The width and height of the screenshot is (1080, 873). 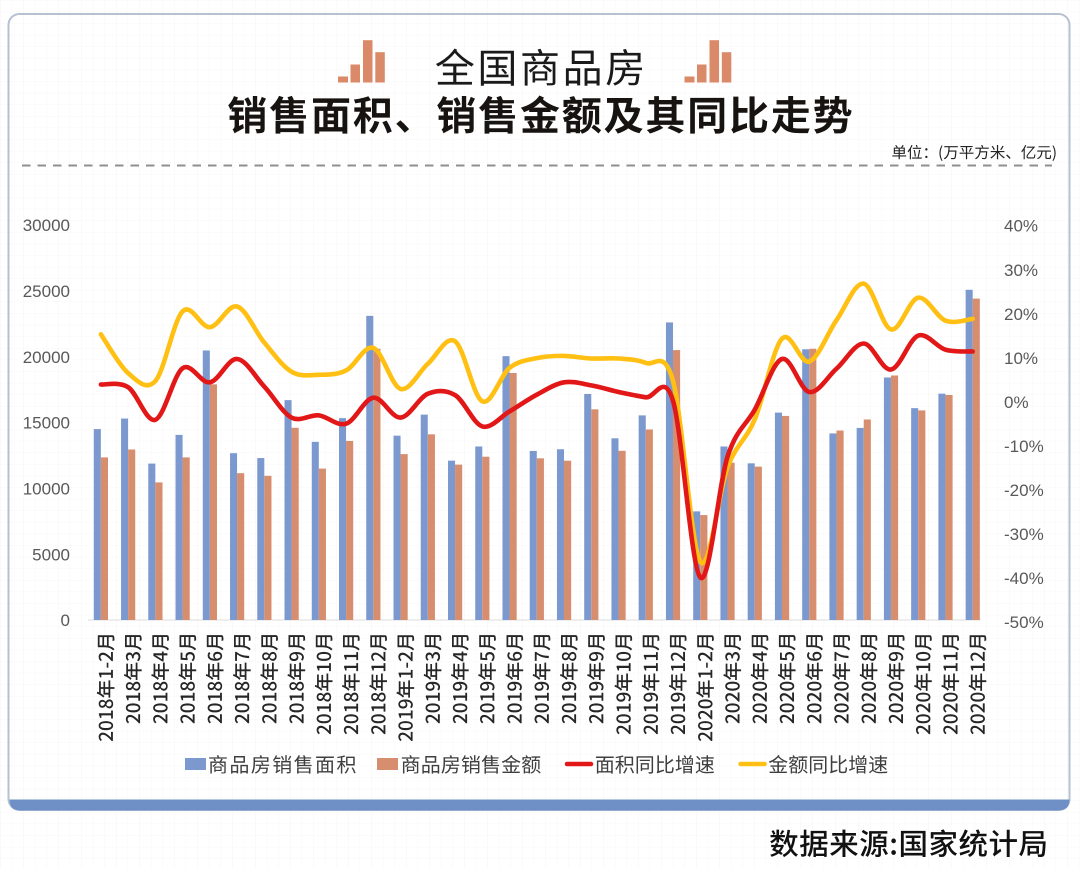 I want to click on svg-text: -40%, so click(x=1024, y=578).